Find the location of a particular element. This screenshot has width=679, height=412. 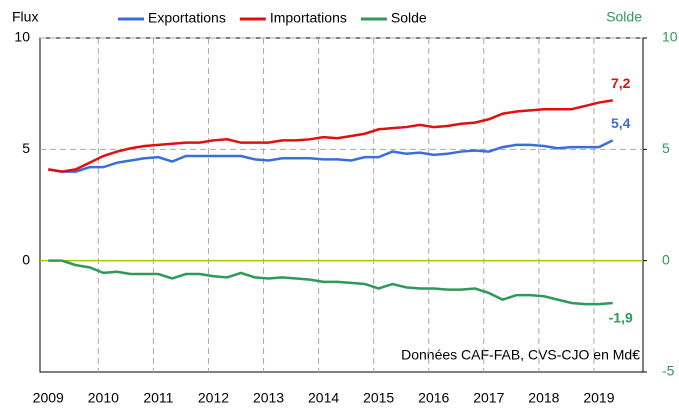

value-label: -1,9 is located at coordinates (621, 318).